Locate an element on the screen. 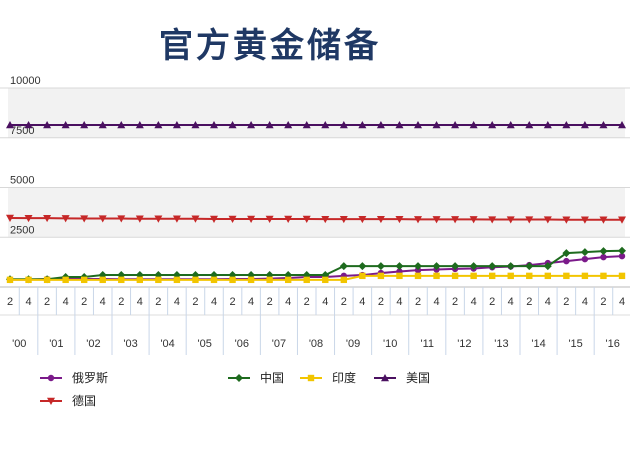 This screenshot has height=450, width=630. chart-title: 官方黄金储备 is located at coordinates (270, 46).